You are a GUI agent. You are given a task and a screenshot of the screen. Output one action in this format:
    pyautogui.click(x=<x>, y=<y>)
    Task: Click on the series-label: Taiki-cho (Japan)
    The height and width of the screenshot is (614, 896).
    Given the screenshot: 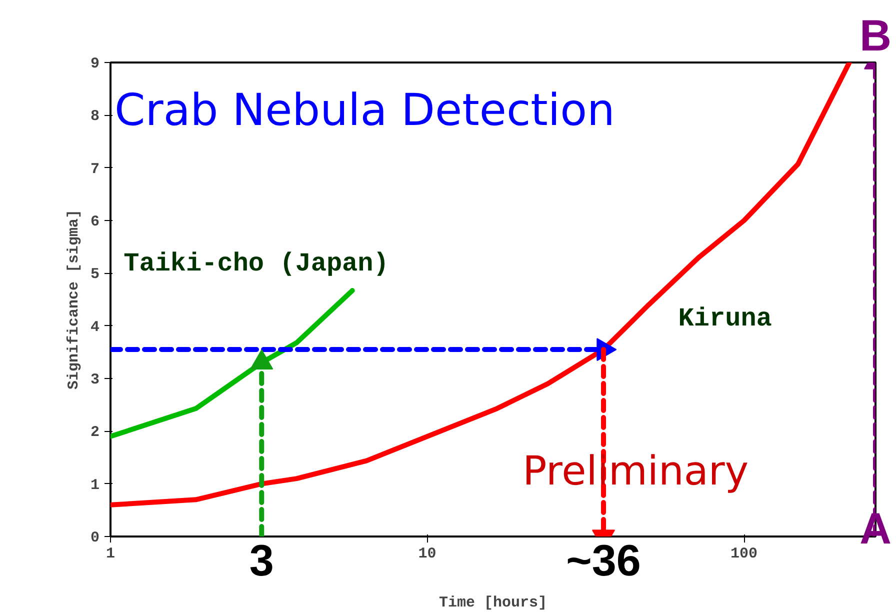 What is the action you would take?
    pyautogui.click(x=256, y=263)
    